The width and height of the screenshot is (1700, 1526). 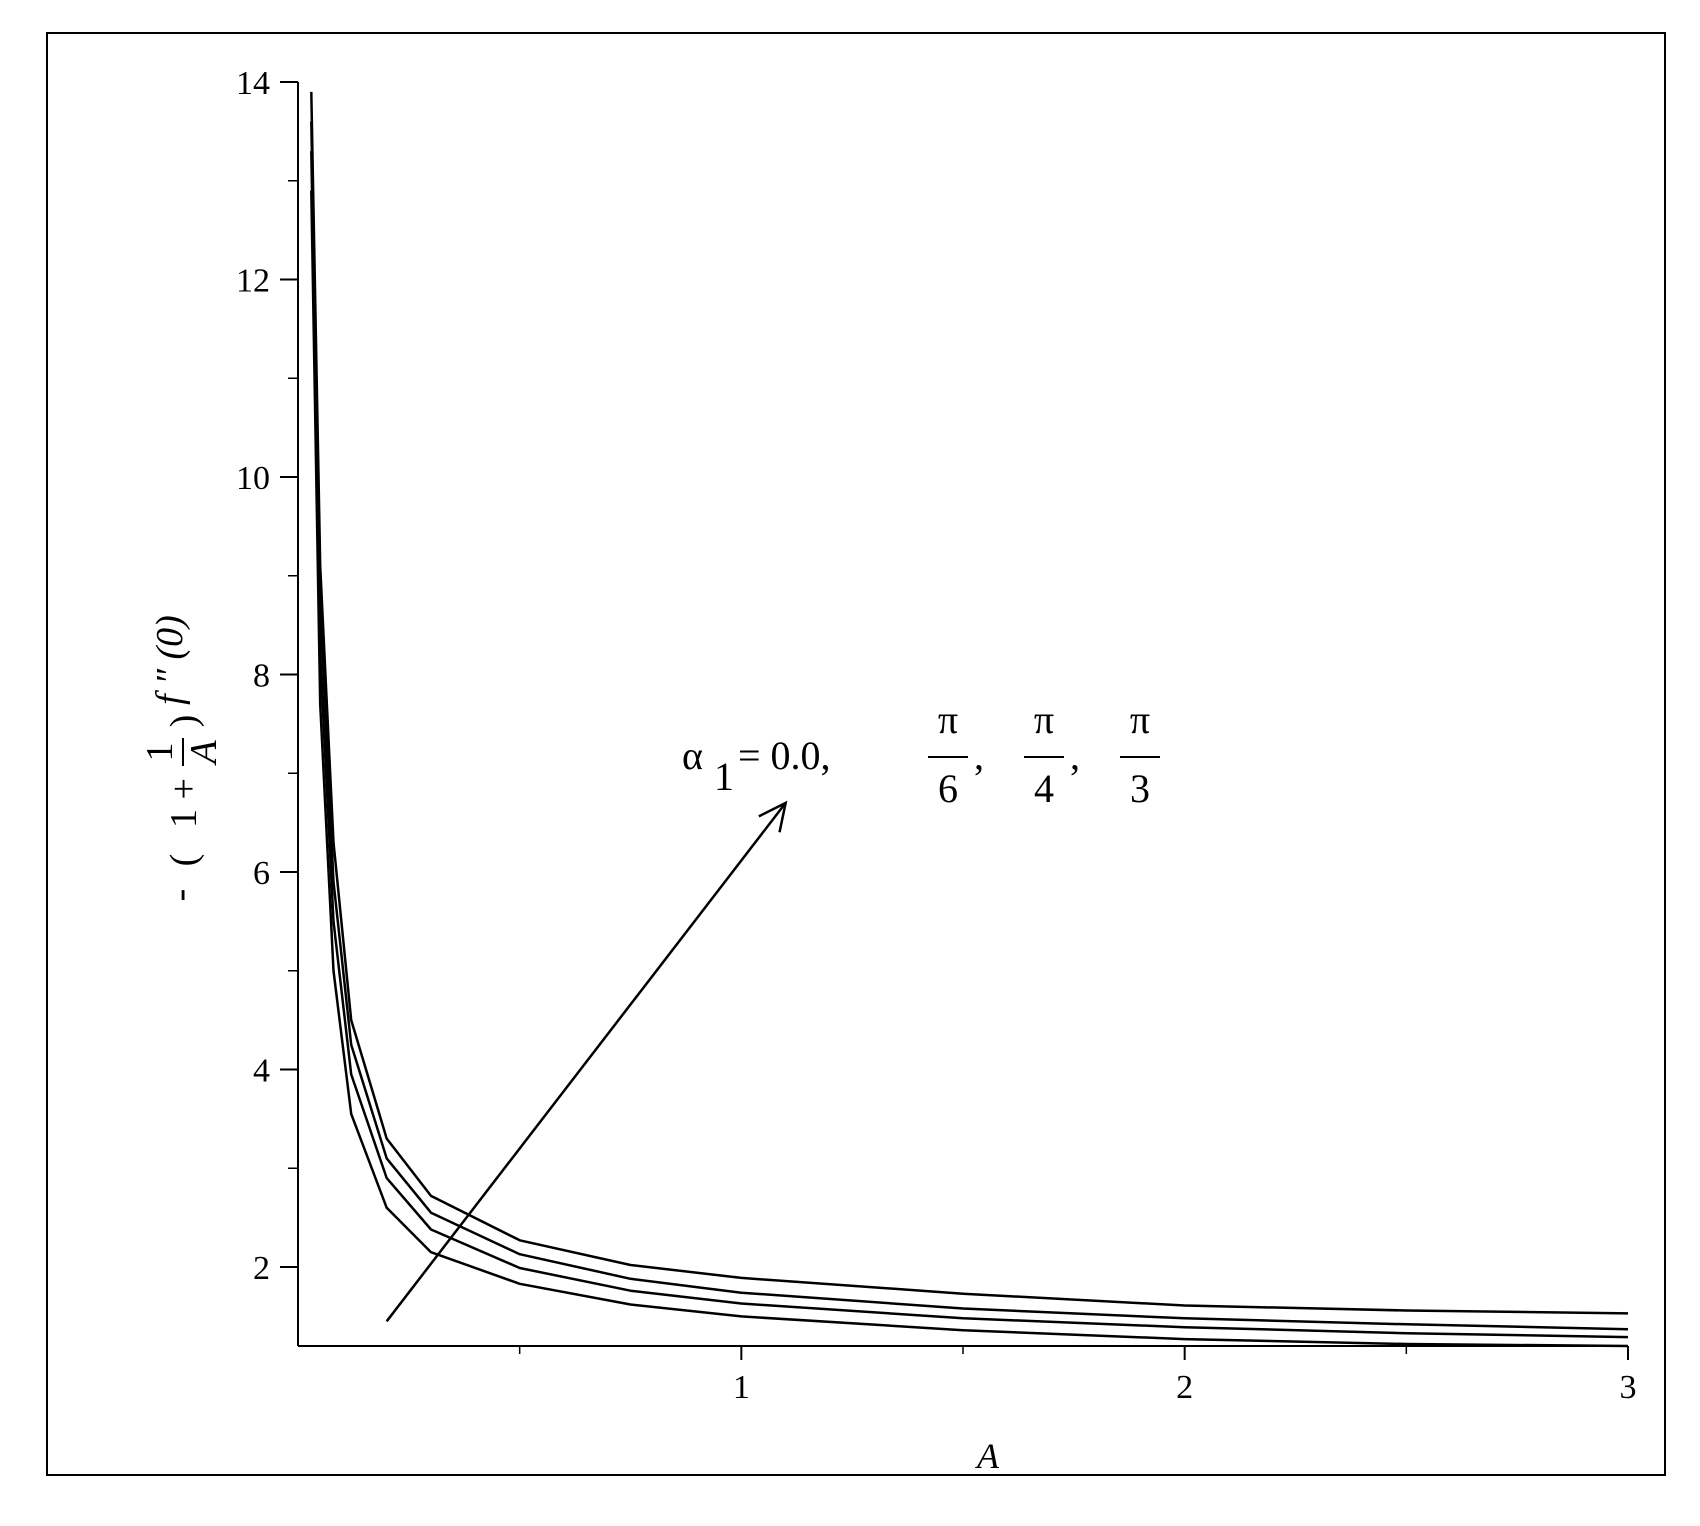 I want to click on y-tick-label: 4, so click(x=261, y=1071).